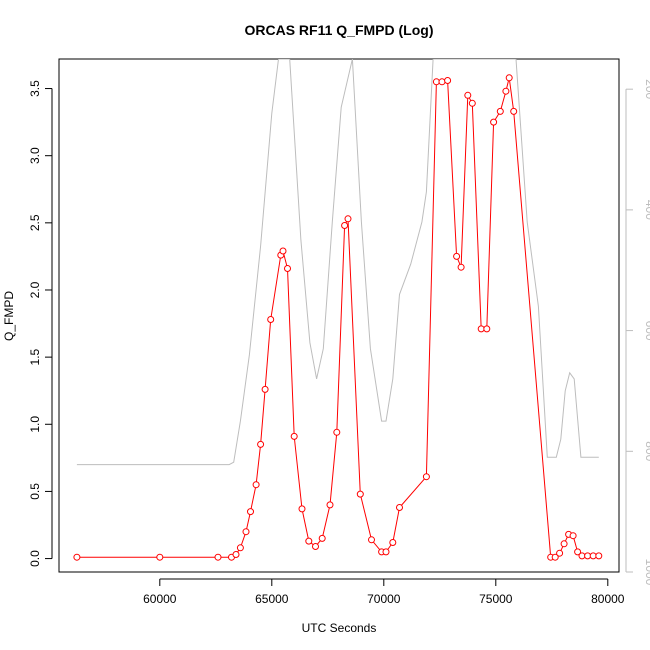  I want to click on y-tick-label: 2.0, so click(35, 289).